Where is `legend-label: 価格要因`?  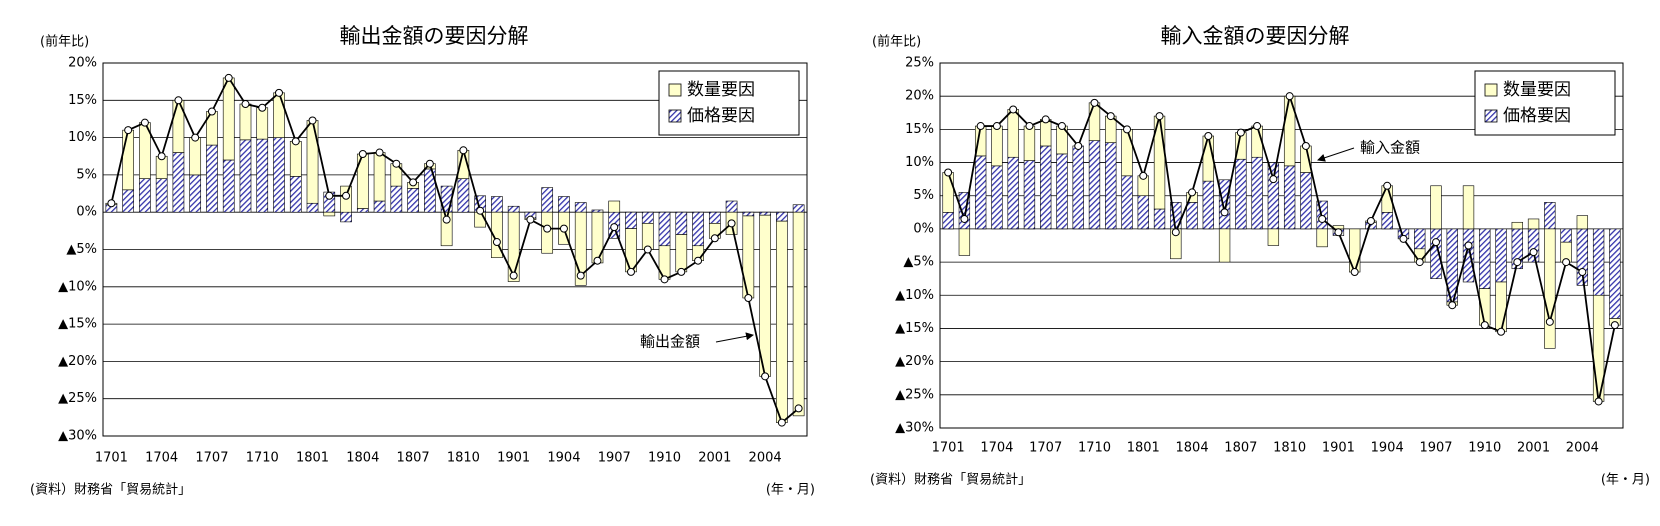
legend-label: 価格要因 is located at coordinates (1537, 116).